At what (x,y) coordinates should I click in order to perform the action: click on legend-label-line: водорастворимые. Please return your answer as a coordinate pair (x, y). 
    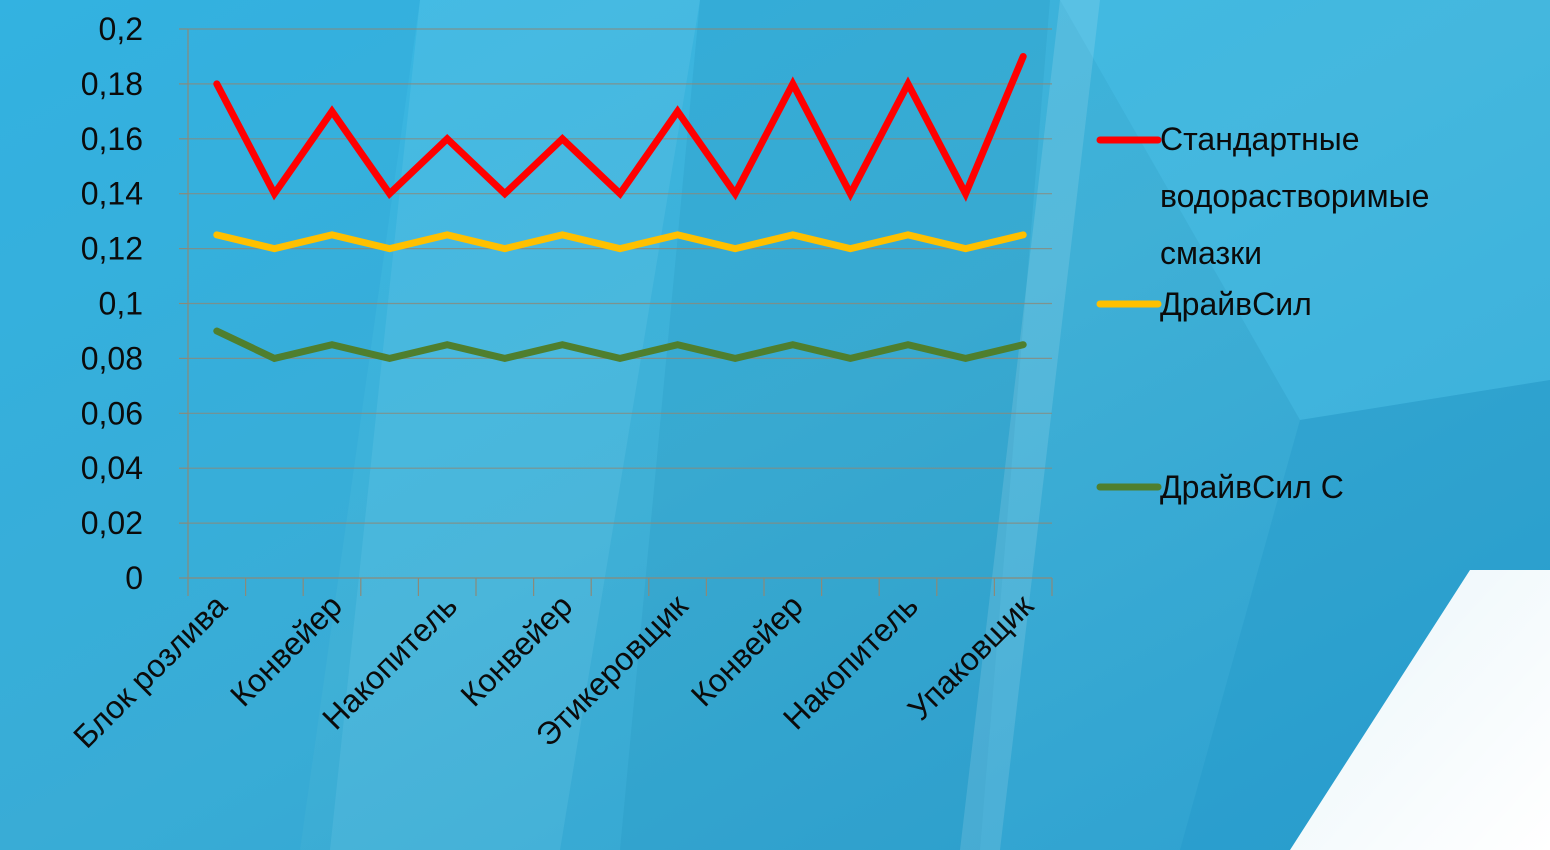
    Looking at the image, I should click on (1294, 196).